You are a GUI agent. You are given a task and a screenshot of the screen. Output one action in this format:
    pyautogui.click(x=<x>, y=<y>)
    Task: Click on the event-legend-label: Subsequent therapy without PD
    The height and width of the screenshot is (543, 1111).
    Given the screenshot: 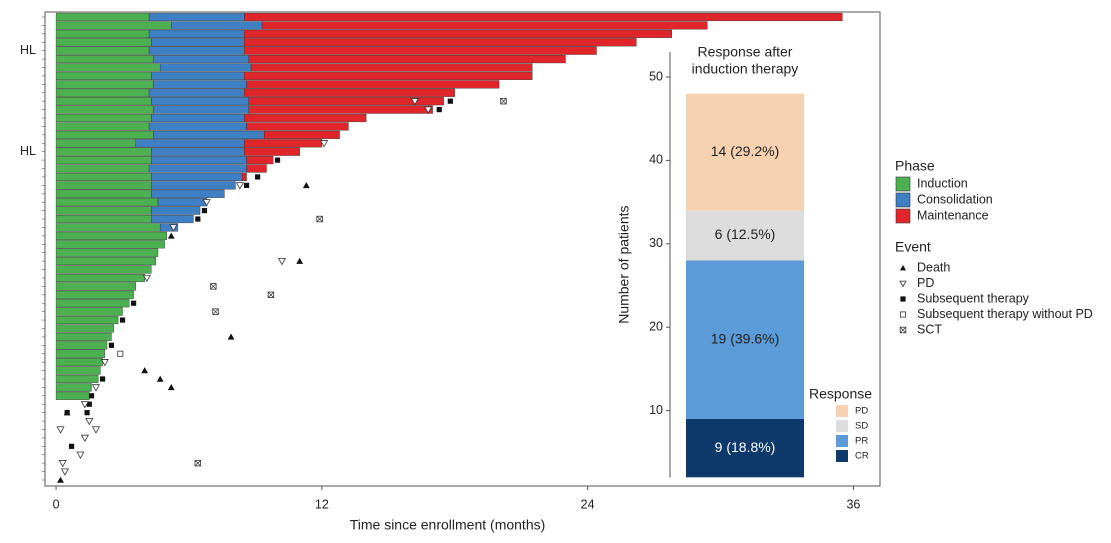 What is the action you would take?
    pyautogui.click(x=1005, y=314)
    